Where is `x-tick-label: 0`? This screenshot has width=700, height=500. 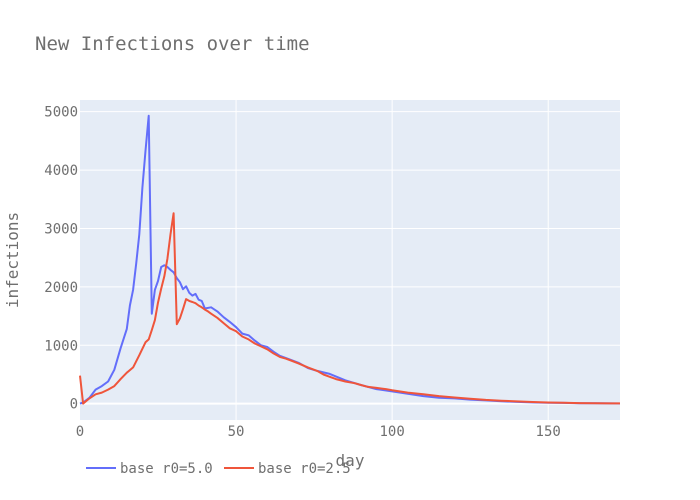 x-tick-label: 0 is located at coordinates (80, 432).